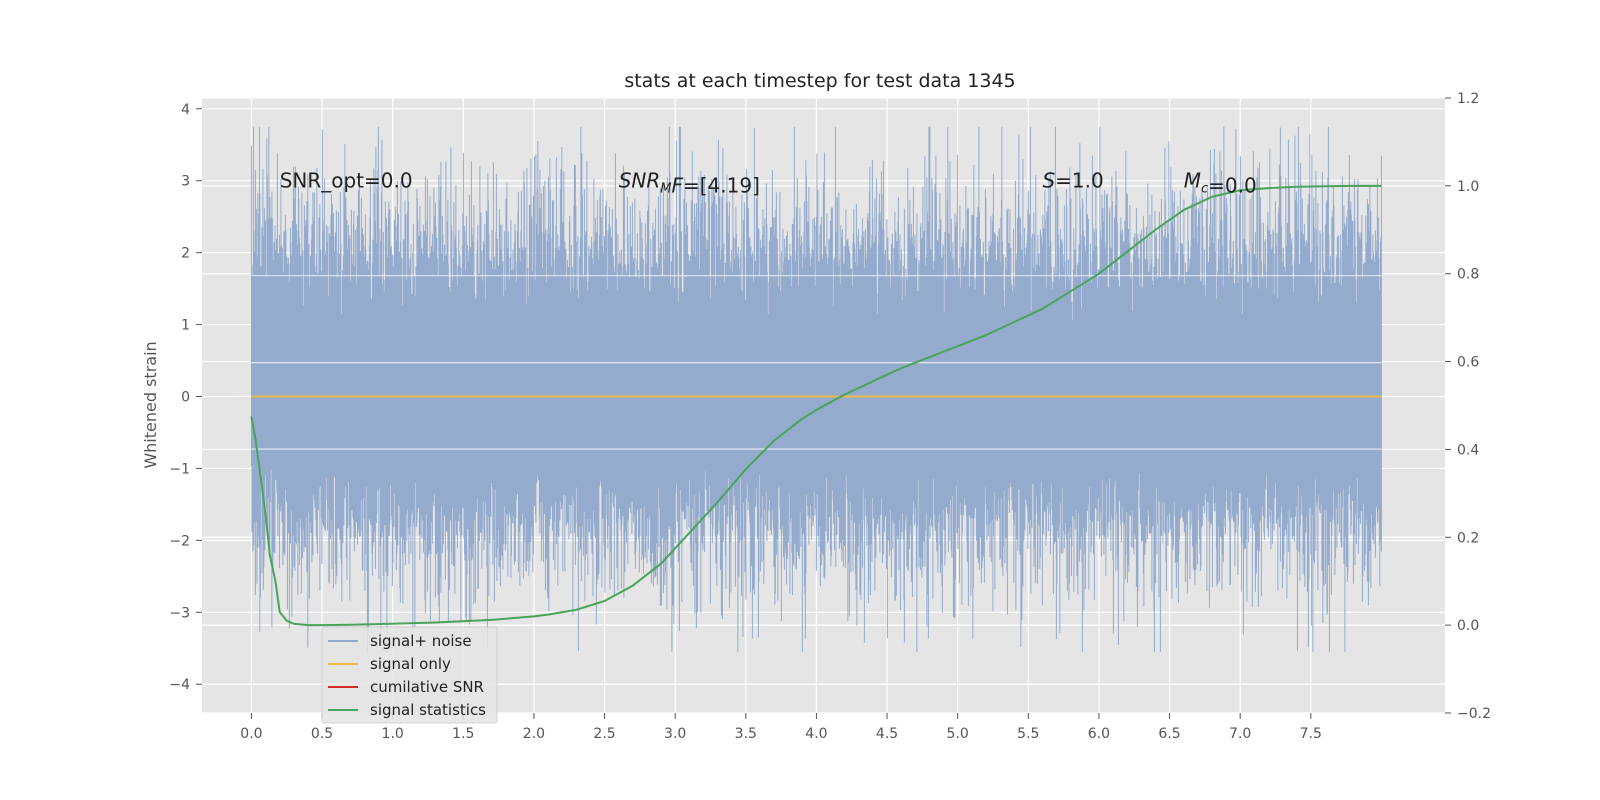 The width and height of the screenshot is (1600, 800). I want to click on legend-label: cumilative SNR, so click(427, 687).